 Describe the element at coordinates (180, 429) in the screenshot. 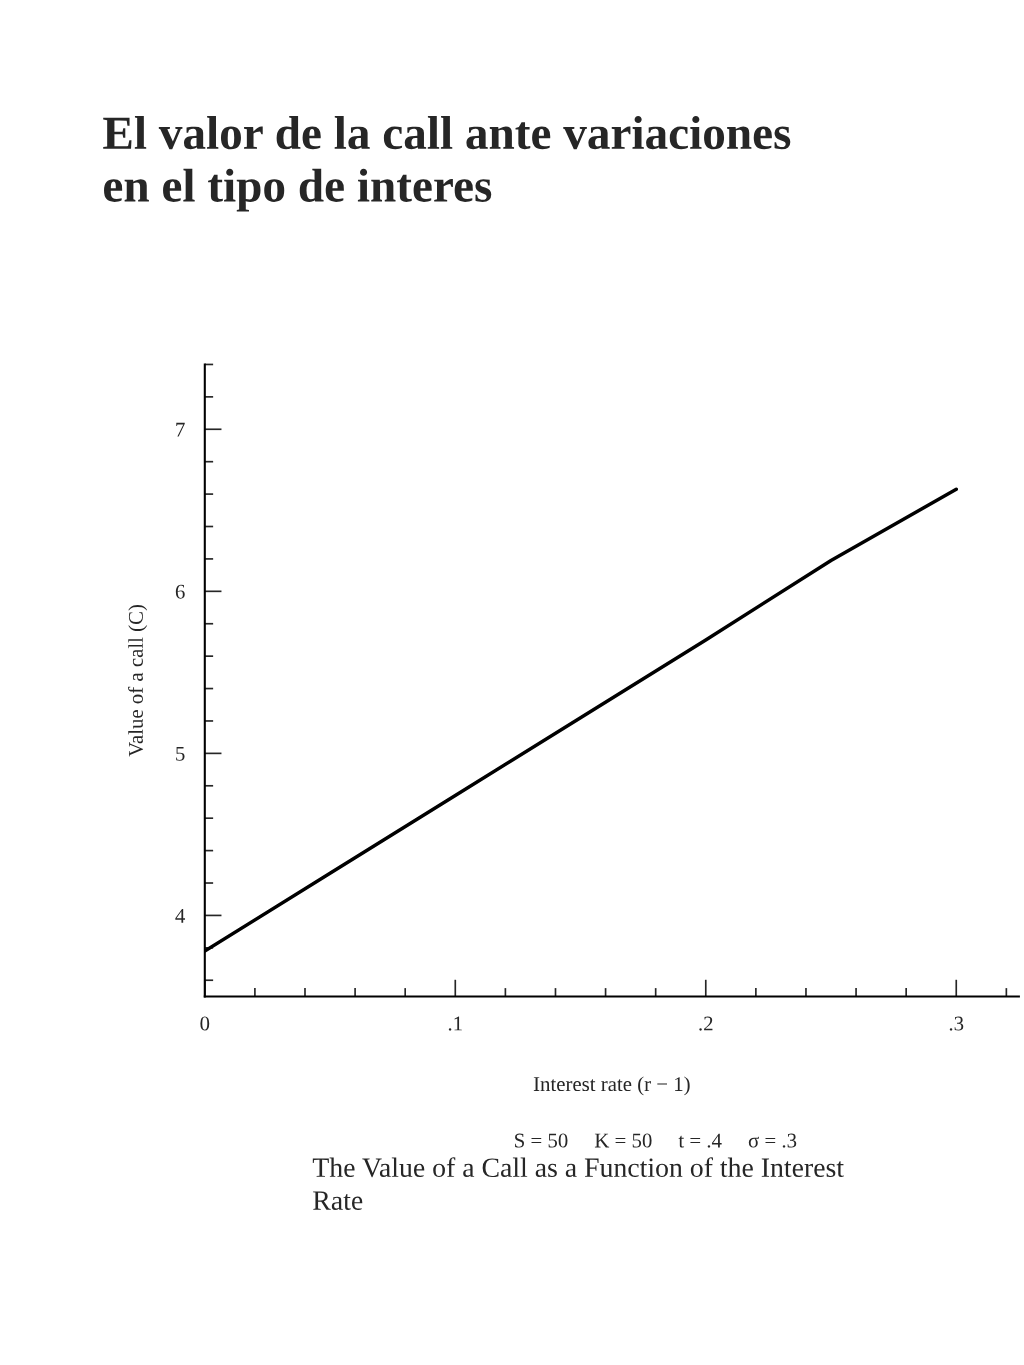

I see `y-tick-label: 7` at that location.